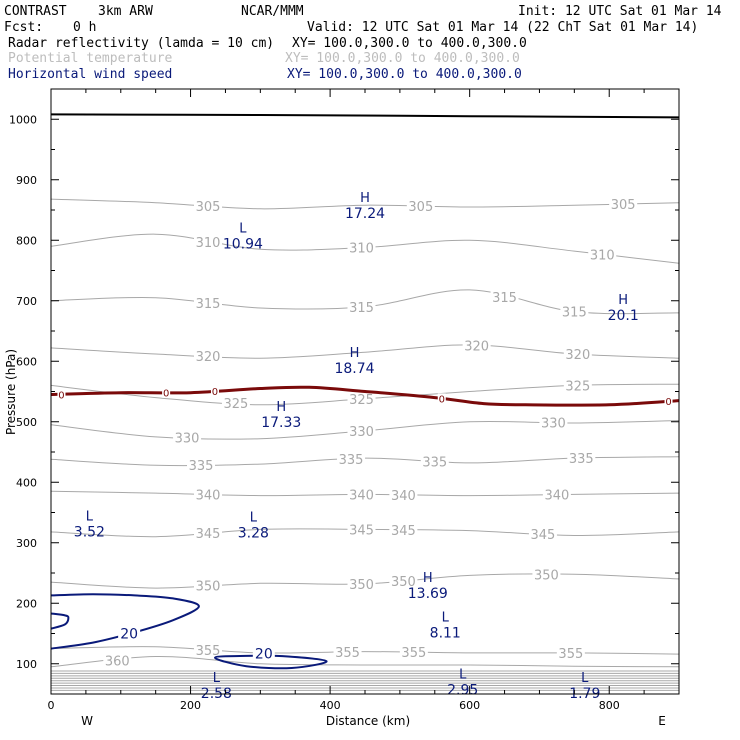  Describe the element at coordinates (84, 27) in the screenshot. I see `fcst-value: 0 h` at that location.